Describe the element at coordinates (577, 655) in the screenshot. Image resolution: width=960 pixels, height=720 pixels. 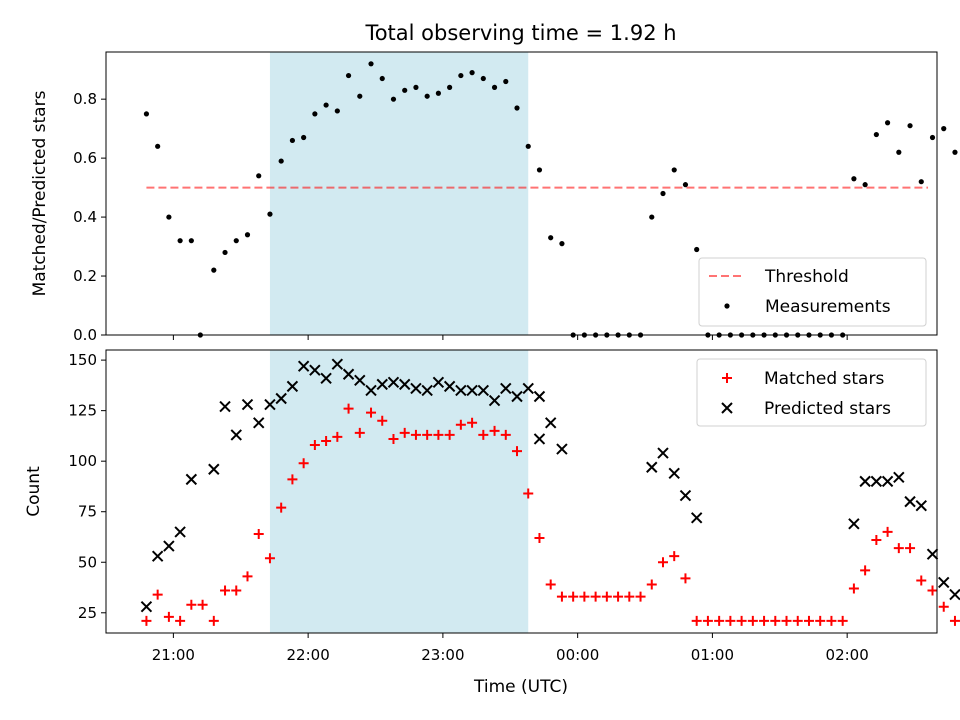
I see `bottom-x-tick-label: 00:00` at that location.